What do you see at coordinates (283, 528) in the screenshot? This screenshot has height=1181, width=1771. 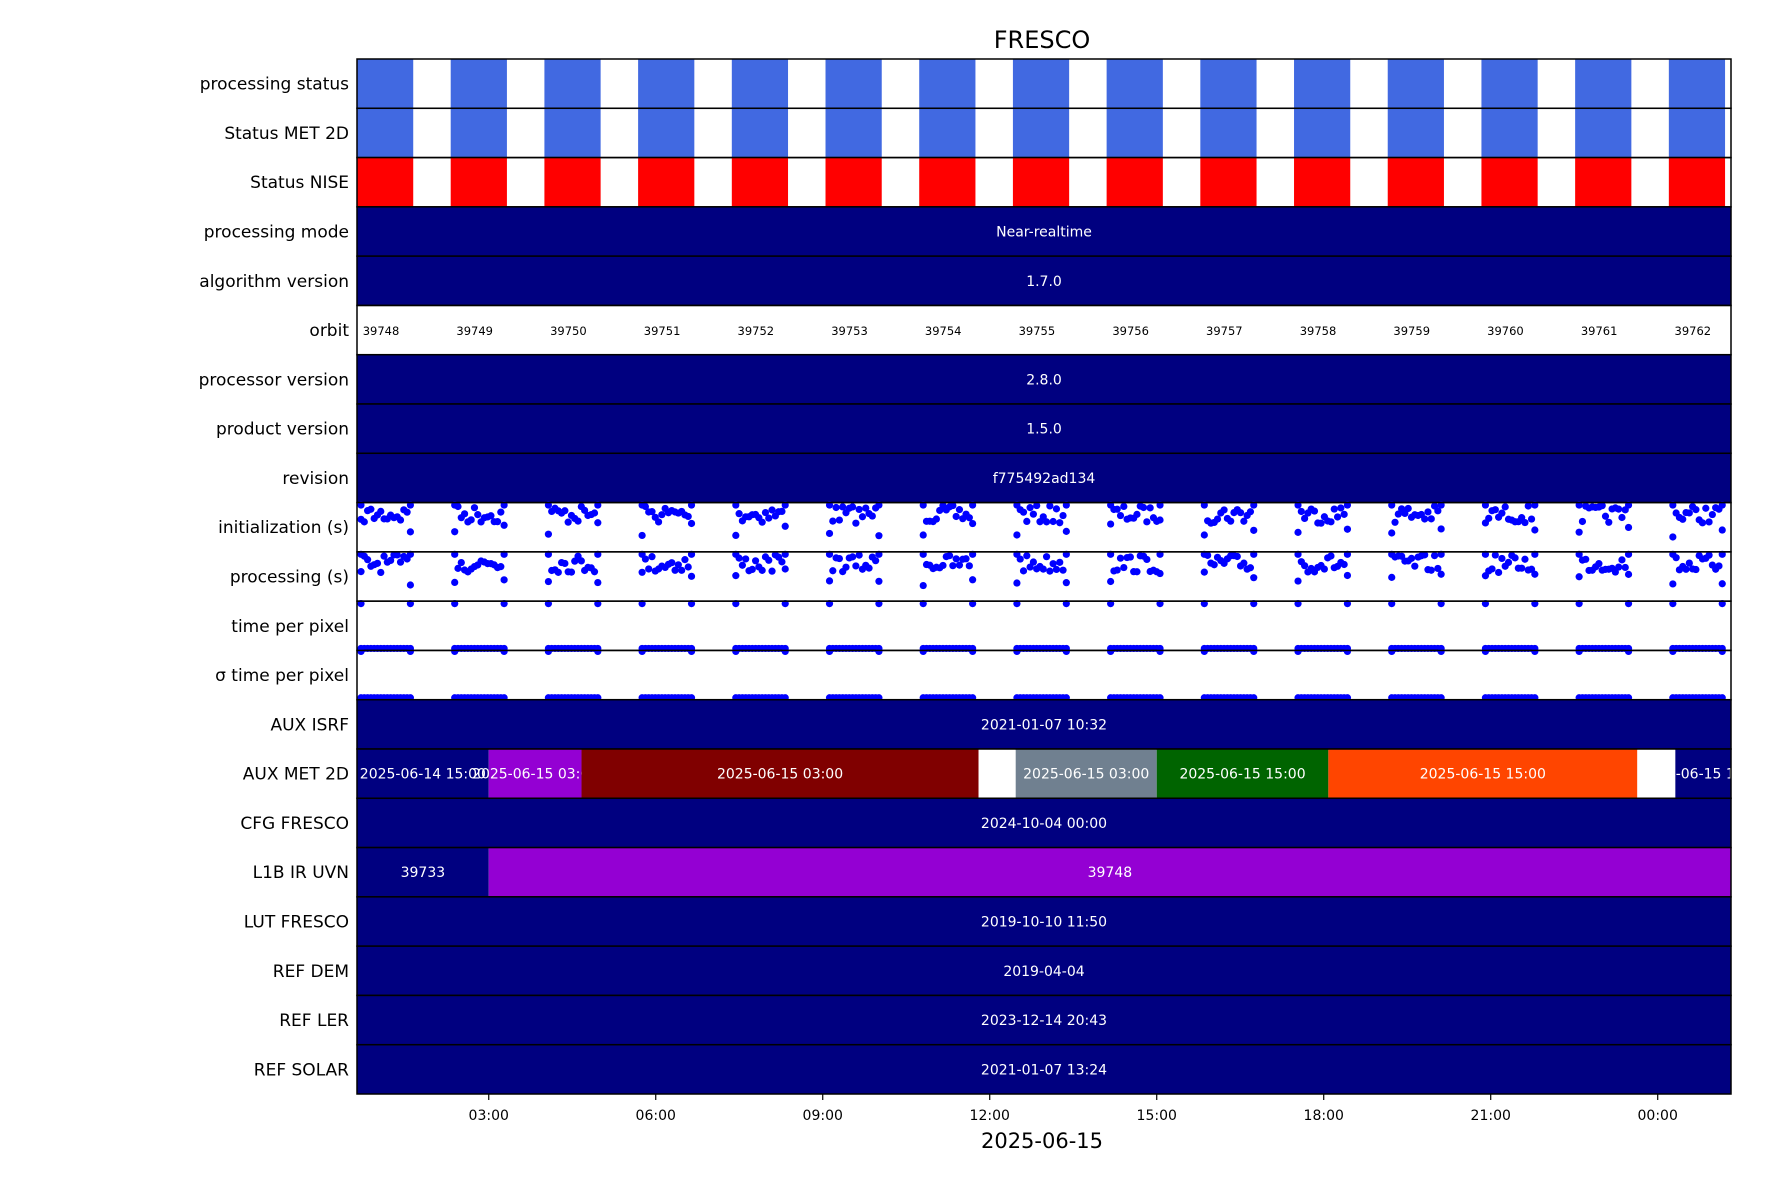 I see `row-label: initialization (s)` at bounding box center [283, 528].